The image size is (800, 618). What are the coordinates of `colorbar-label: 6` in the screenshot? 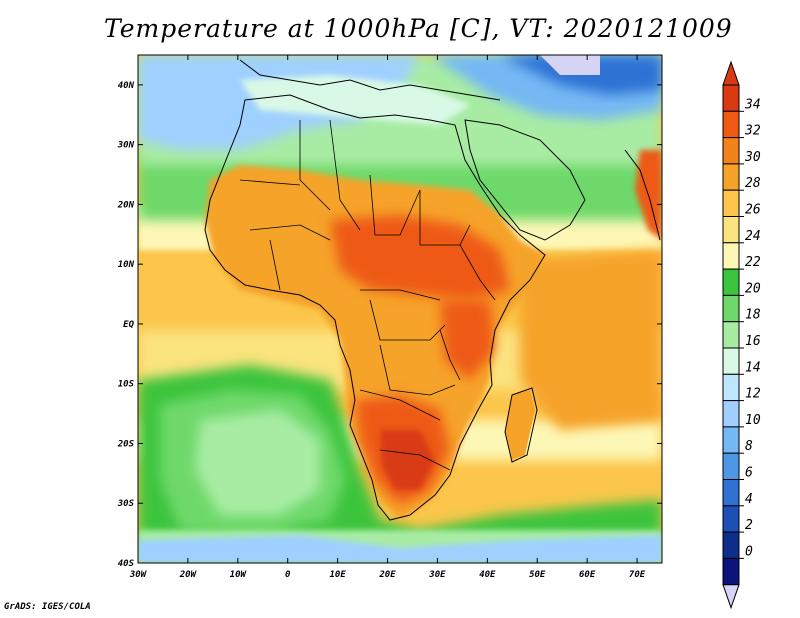 It's located at (749, 473).